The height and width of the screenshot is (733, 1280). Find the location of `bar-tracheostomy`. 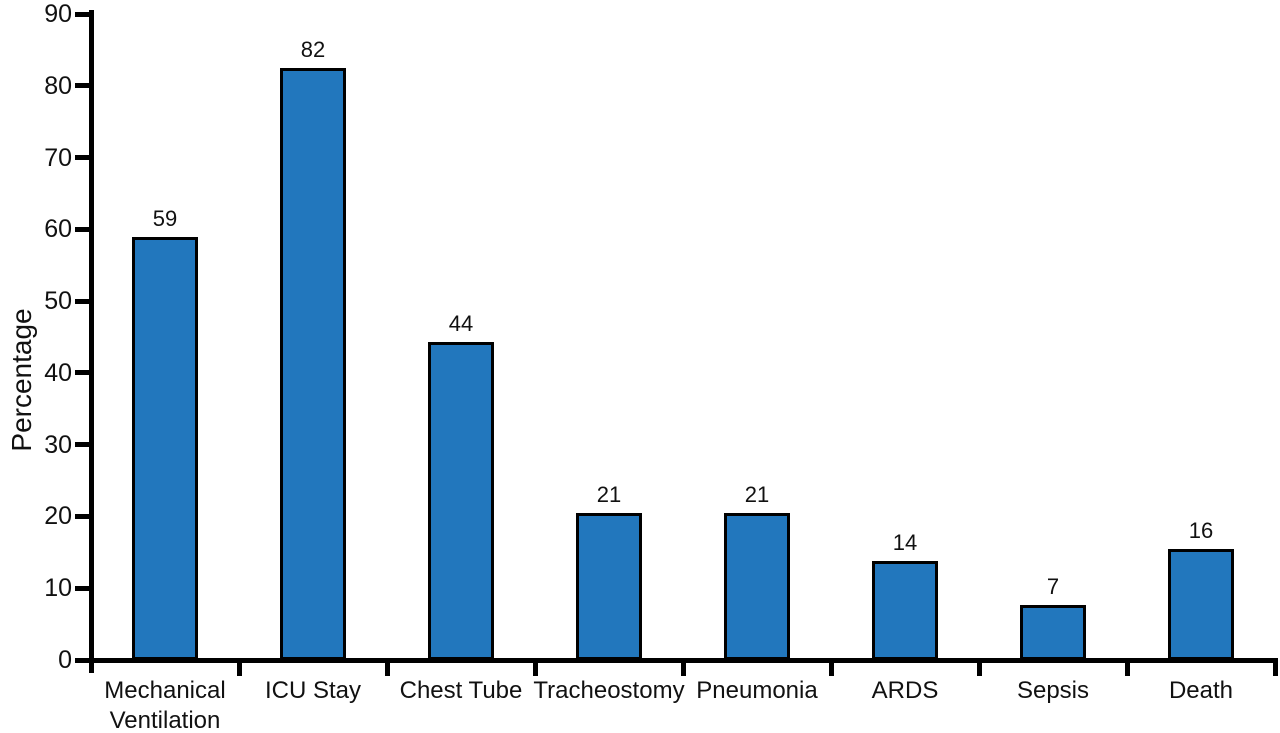

bar-tracheostomy is located at coordinates (609, 586).